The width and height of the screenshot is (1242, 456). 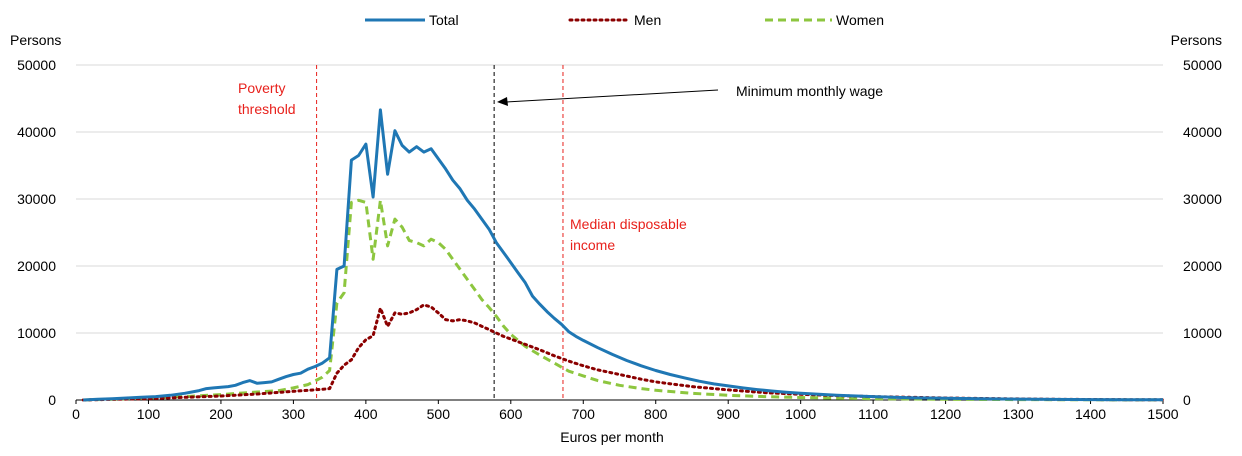 I want to click on legend: Total Men Women, so click(x=624, y=20).